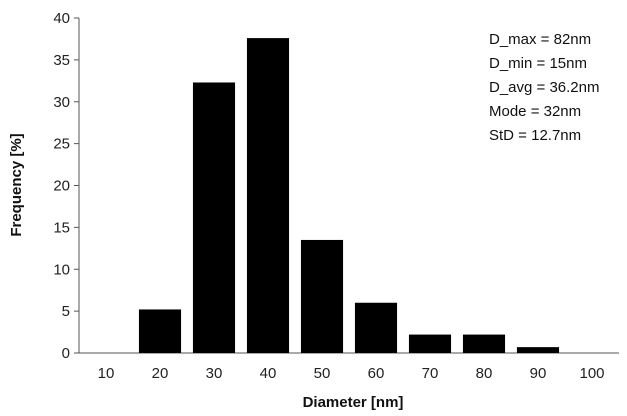  I want to click on stat-mode: Mode = 32nm, so click(535, 111).